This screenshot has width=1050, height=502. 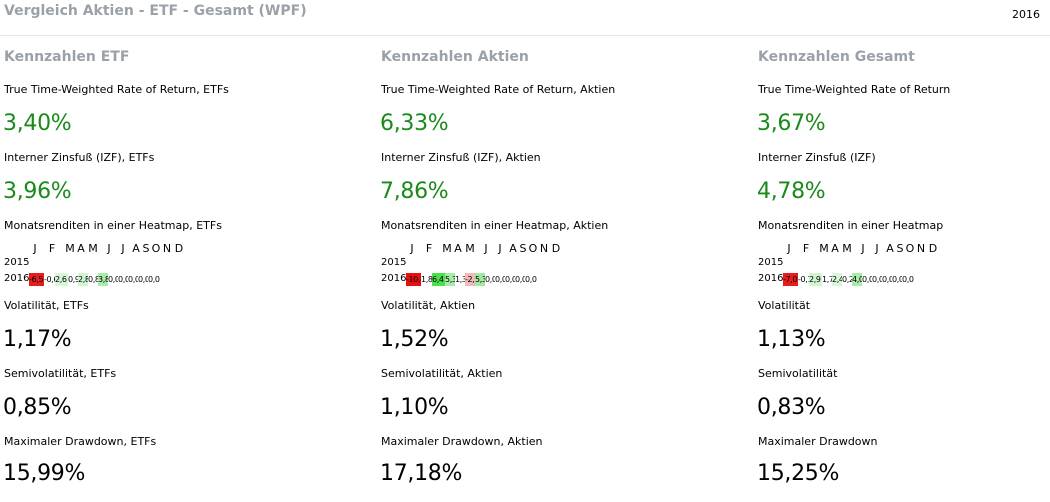 What do you see at coordinates (791, 339) in the screenshot?
I see `volatility-value: 1,13%` at bounding box center [791, 339].